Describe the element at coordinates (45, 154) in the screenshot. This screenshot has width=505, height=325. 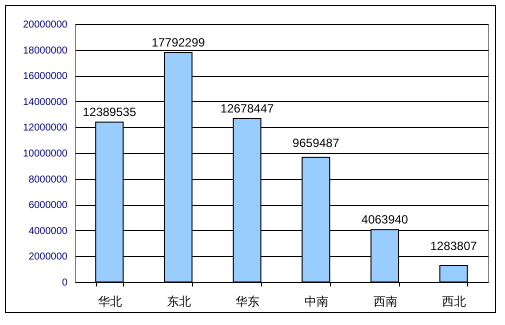
I see `y-tick-label: 10000000` at that location.